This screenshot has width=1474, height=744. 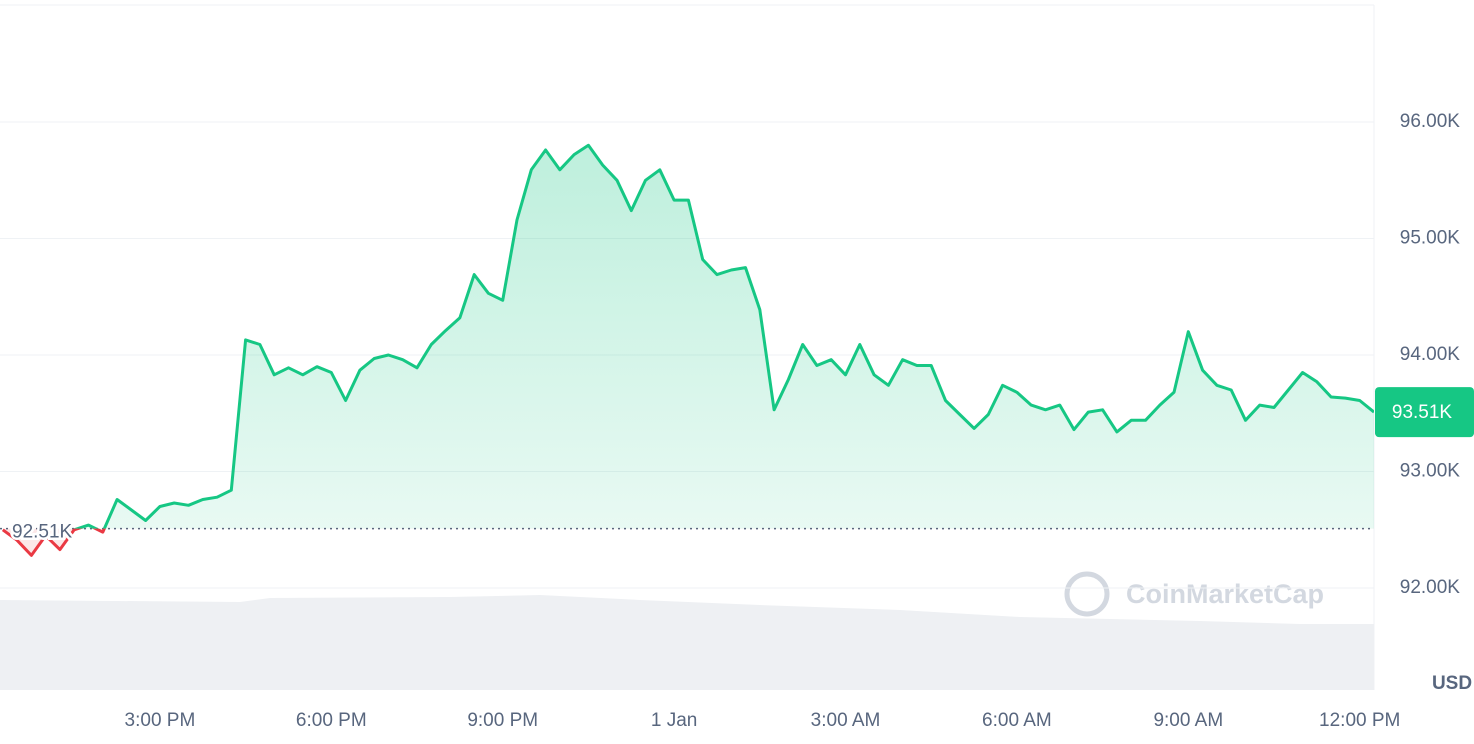 What do you see at coordinates (1430, 471) in the screenshot?
I see `y-tick-label: 93.00K` at bounding box center [1430, 471].